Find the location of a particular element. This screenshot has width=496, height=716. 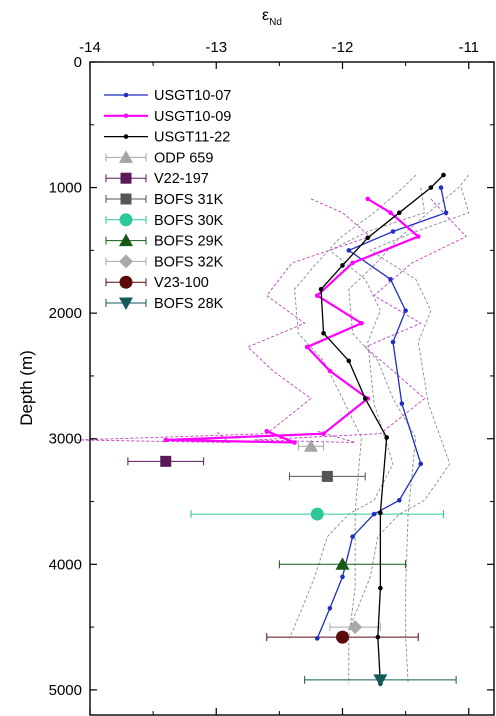

y-tick-label: 3000 is located at coordinates (65, 439).